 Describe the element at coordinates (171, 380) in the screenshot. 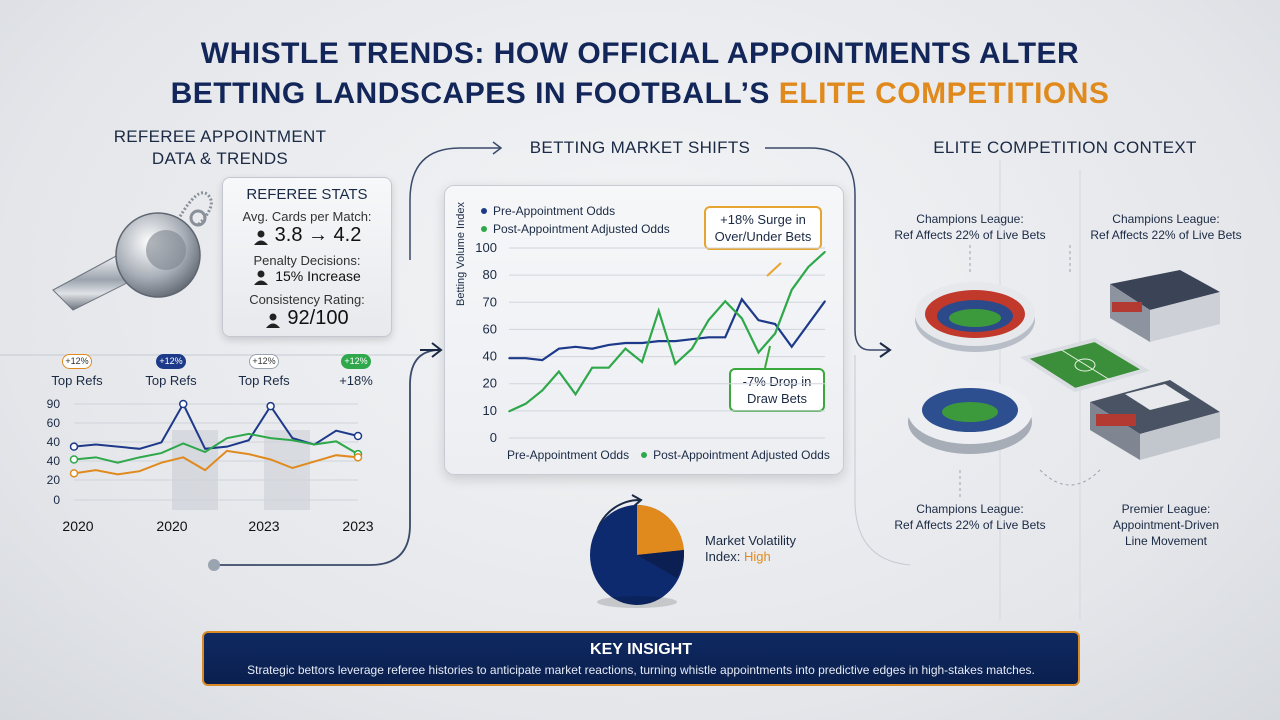

I see `trend-badge-label: Top Refs` at that location.